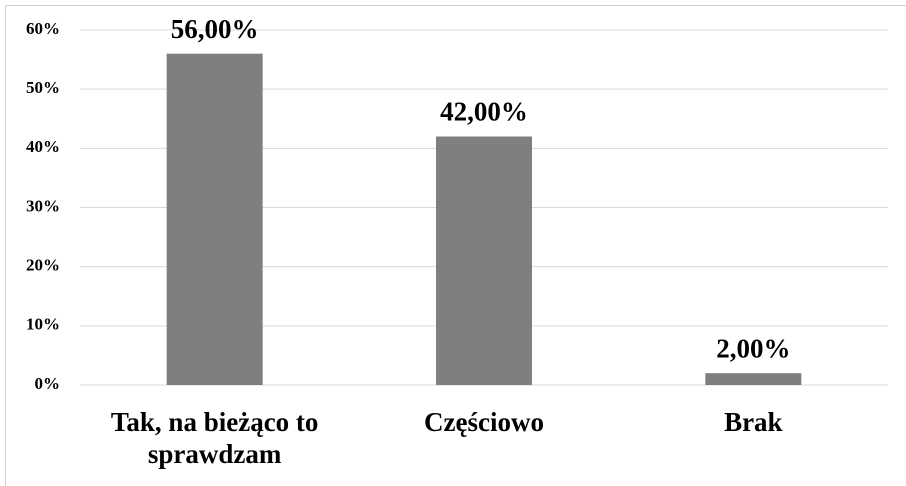 The height and width of the screenshot is (486, 906). What do you see at coordinates (48, 383) in the screenshot?
I see `y-tick-label: 0%` at bounding box center [48, 383].